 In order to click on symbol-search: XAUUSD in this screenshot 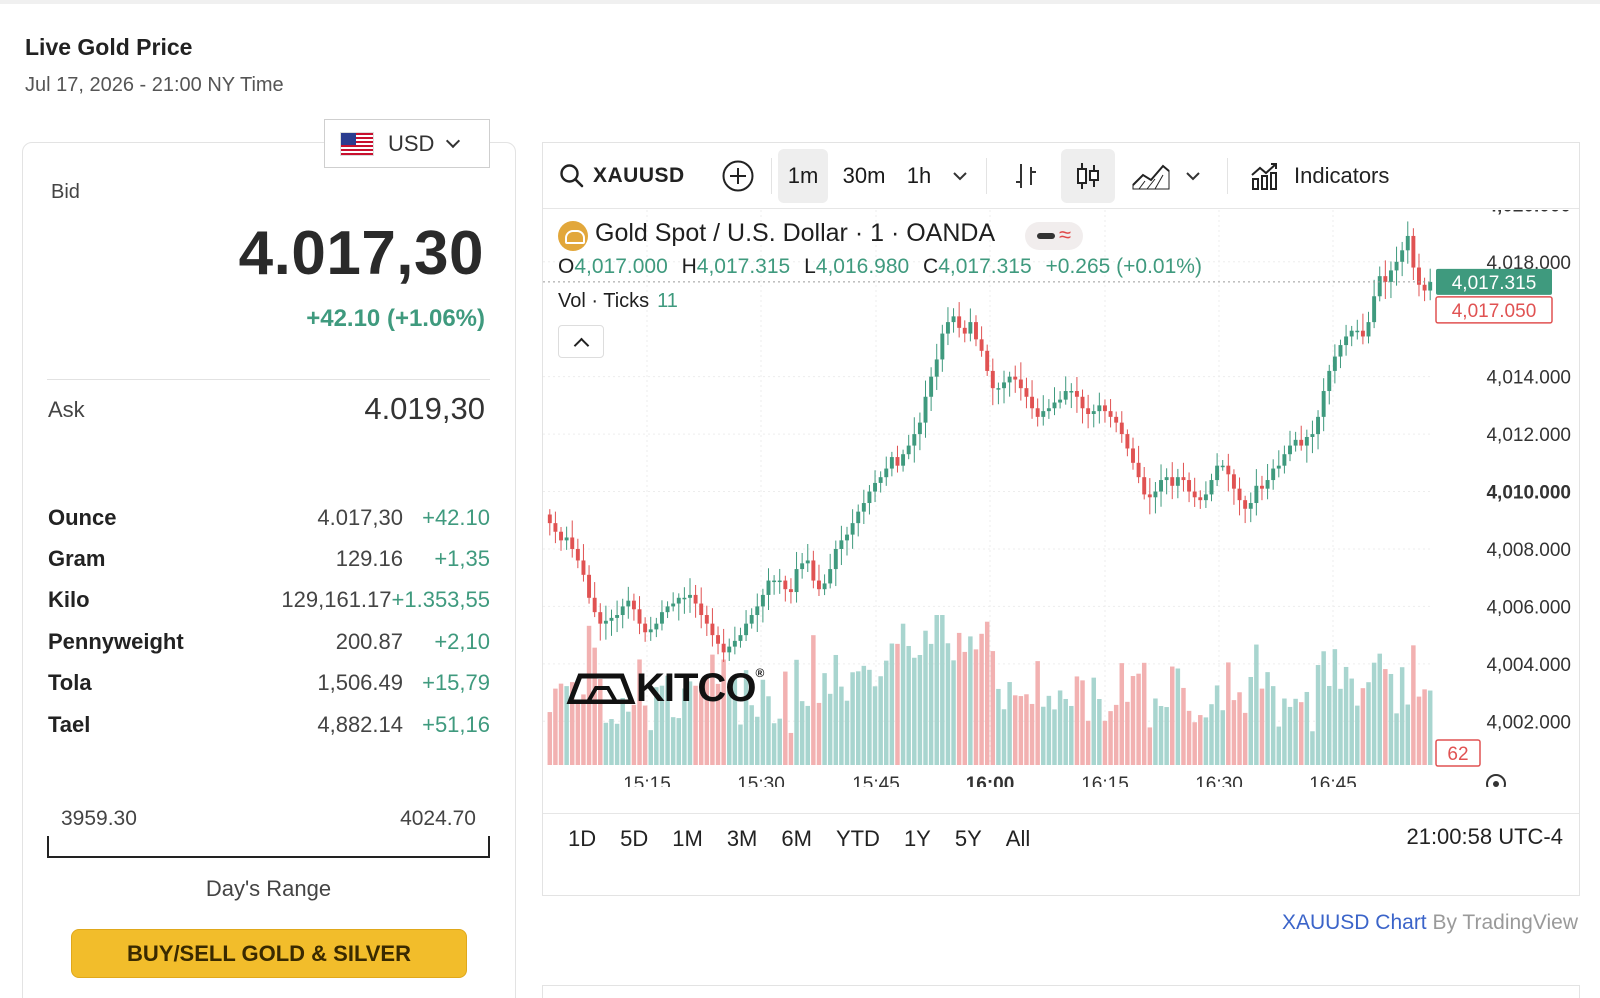, I will do `click(629, 176)`.